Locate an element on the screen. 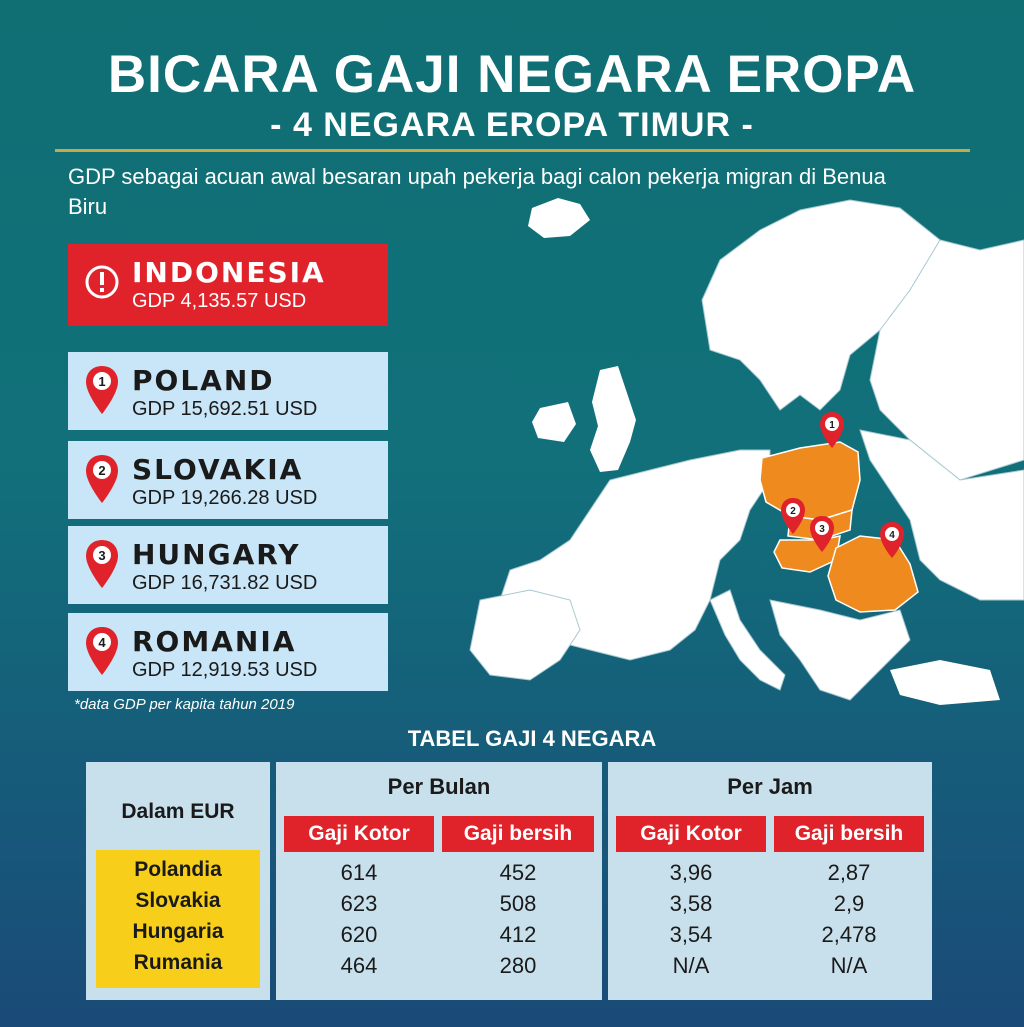  table-cell: 452 is located at coordinates (518, 872).